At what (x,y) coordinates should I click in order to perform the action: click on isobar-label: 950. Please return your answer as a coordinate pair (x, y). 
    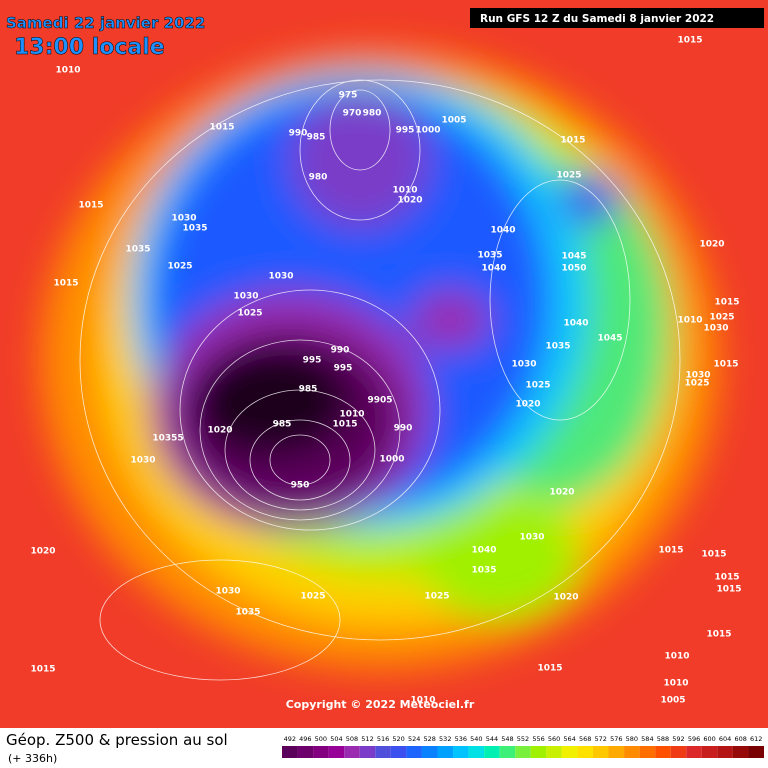
    Looking at the image, I should click on (300, 486).